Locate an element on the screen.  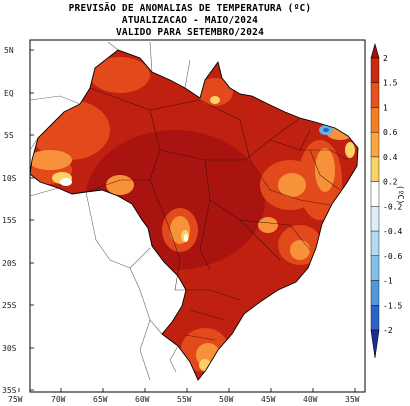
lon-label-35w: 35W is located at coordinates (352, 399).